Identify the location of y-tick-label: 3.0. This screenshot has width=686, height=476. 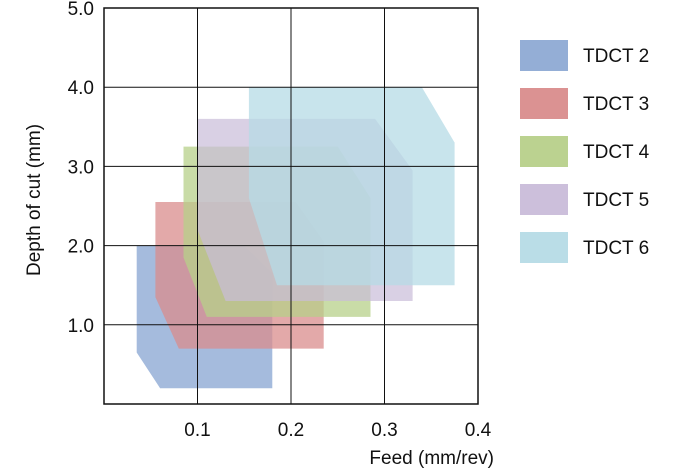
(81, 167).